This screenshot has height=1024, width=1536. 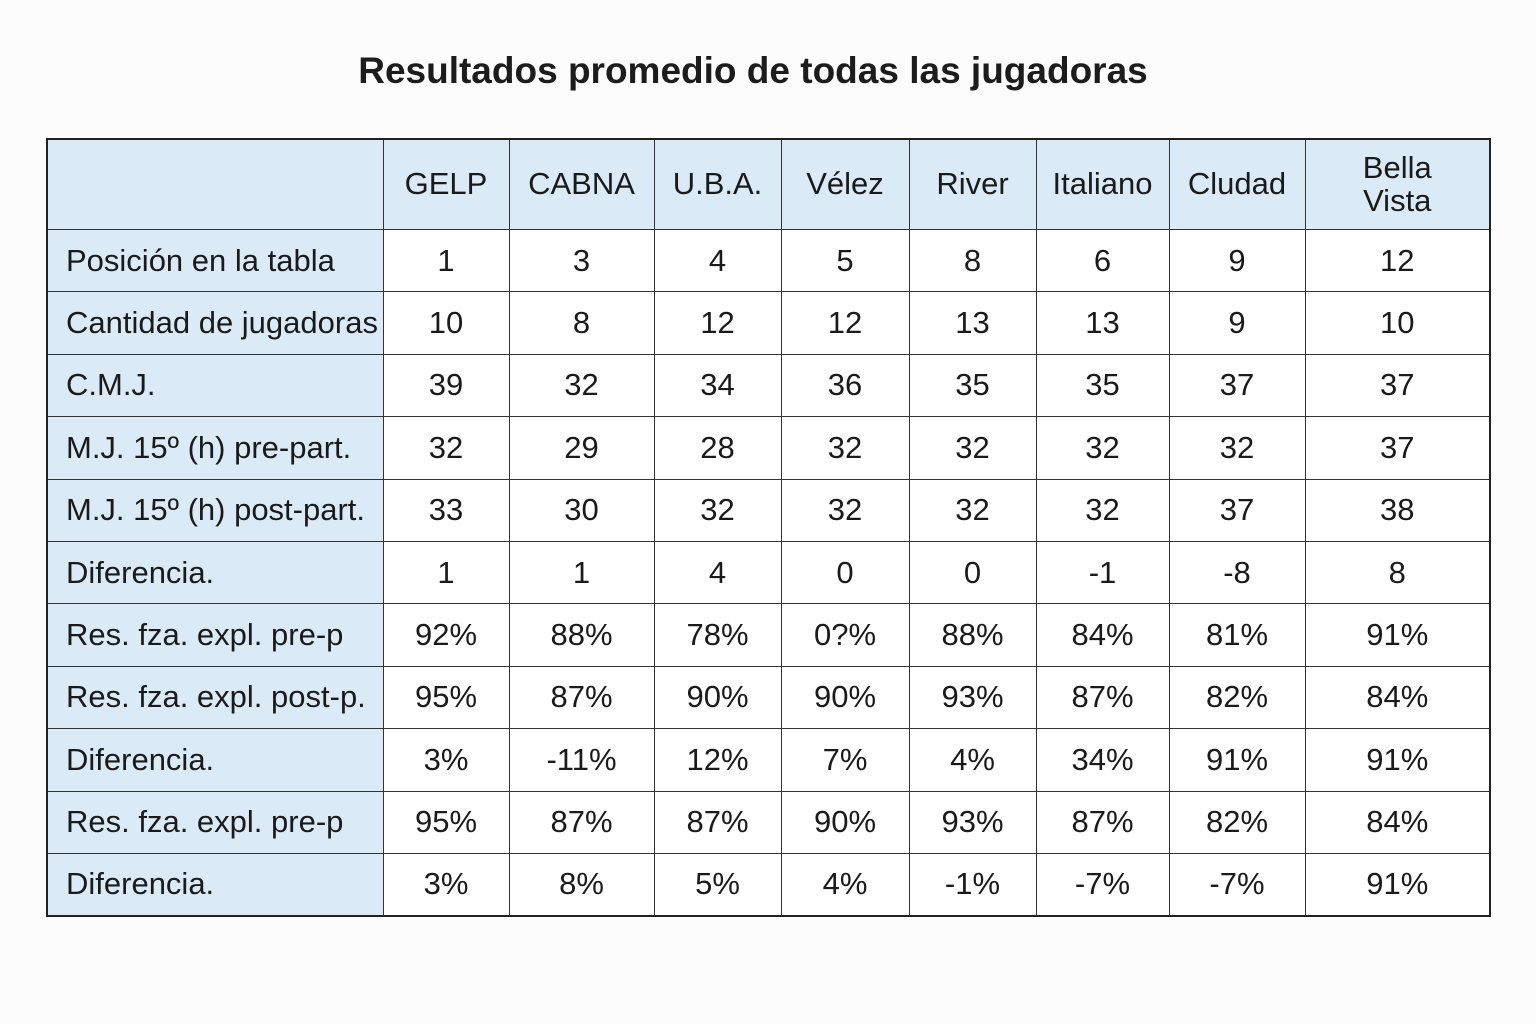 I want to click on row-label: Res. fza. expl. pre-p, so click(x=215, y=822).